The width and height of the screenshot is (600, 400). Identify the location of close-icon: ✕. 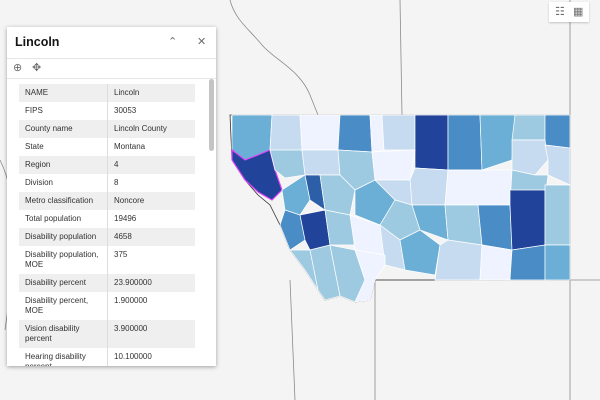
(202, 42).